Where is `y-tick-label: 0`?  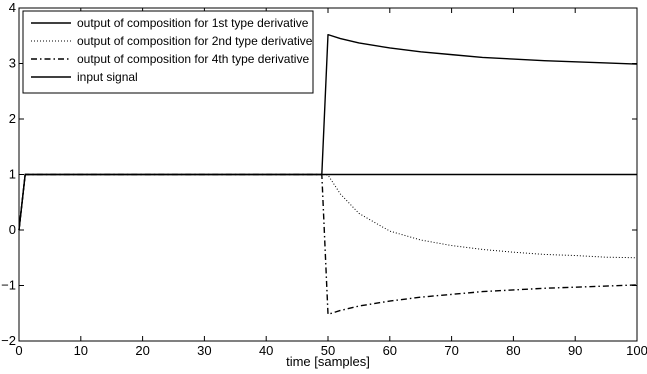
y-tick-label: 0 is located at coordinates (12, 229).